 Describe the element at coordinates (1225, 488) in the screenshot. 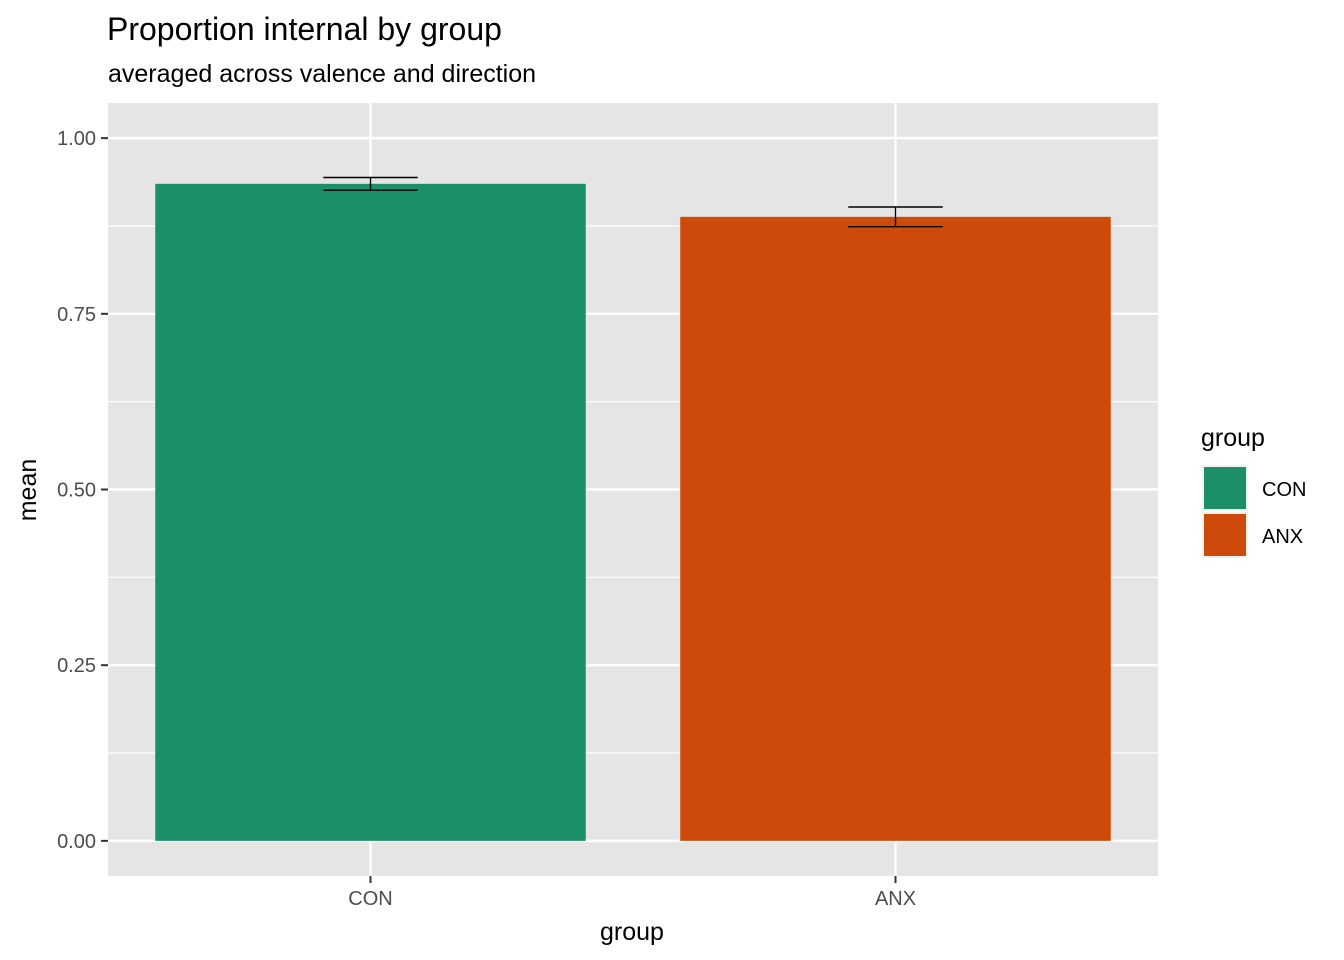

I see `legend-swatch-con` at that location.